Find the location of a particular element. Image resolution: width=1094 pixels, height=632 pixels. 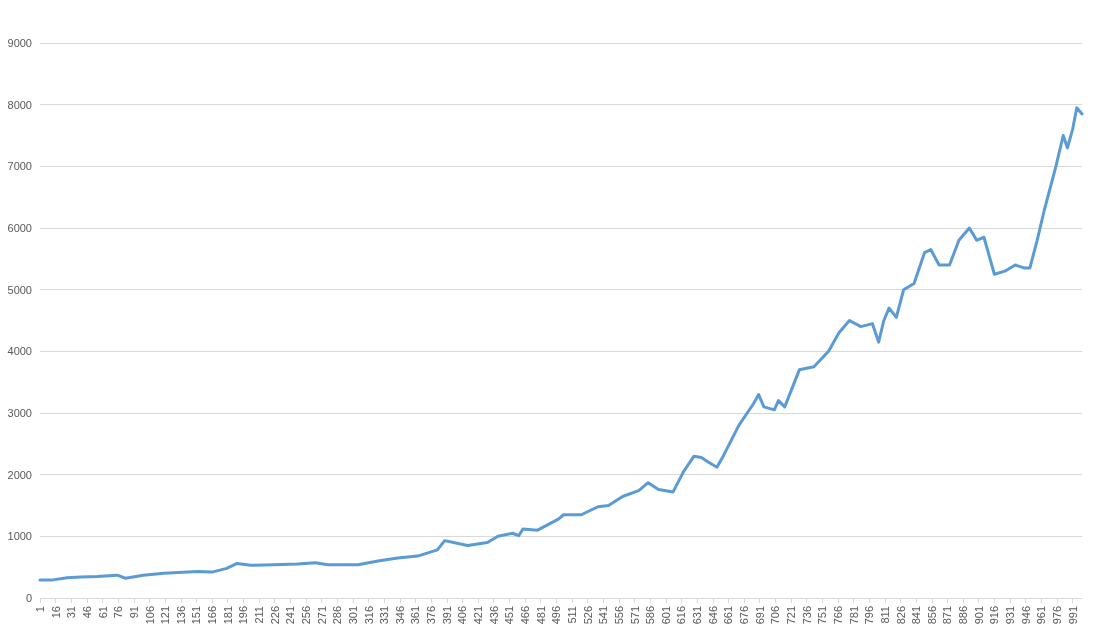

x-tick-label: 511 is located at coordinates (571, 615).